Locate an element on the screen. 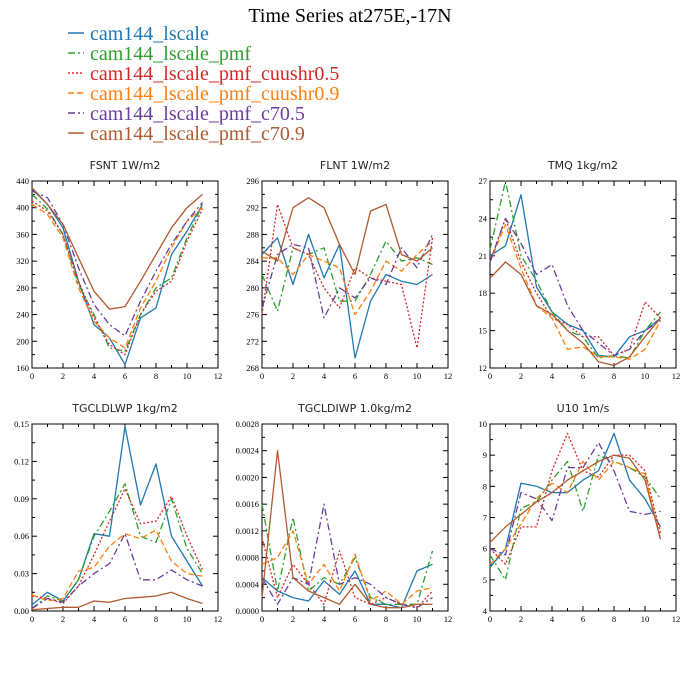 The image size is (700, 700). y-tick-label: 0.0008 is located at coordinates (247, 558).